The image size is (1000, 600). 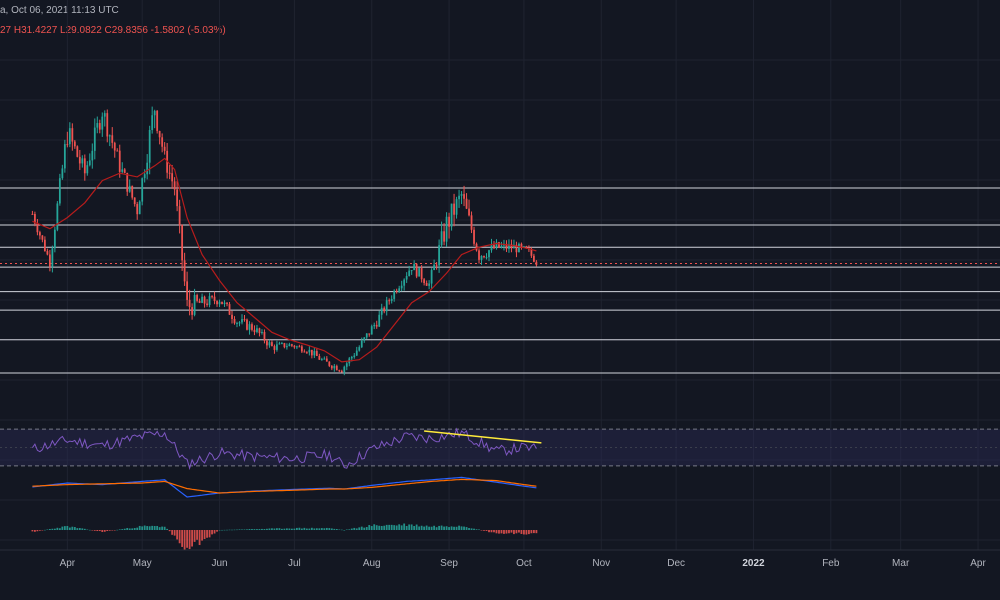 I want to click on macd-line, so click(x=284, y=487).